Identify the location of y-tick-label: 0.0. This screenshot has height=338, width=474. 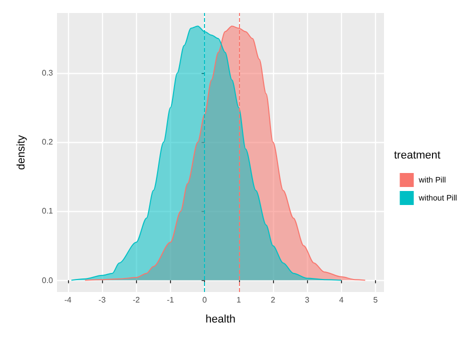
(48, 280).